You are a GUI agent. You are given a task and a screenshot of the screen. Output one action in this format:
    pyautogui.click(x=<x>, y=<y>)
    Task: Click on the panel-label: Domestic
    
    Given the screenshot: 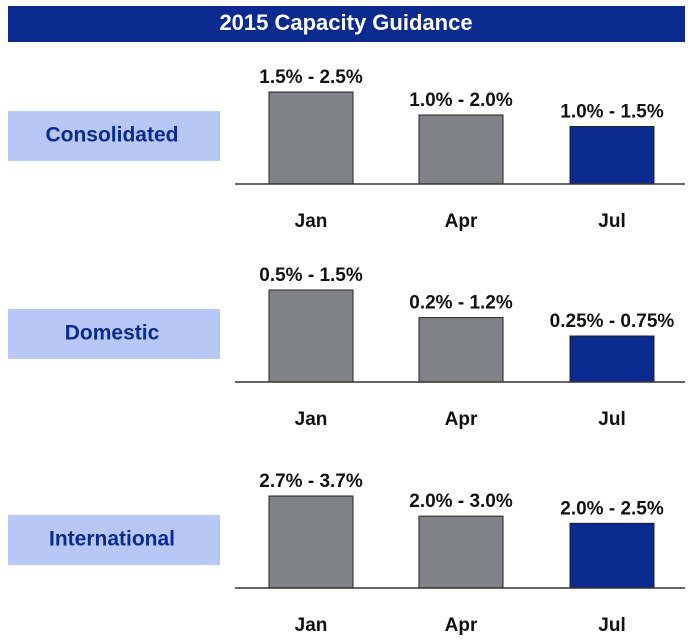 What is the action you would take?
    pyautogui.click(x=112, y=333)
    